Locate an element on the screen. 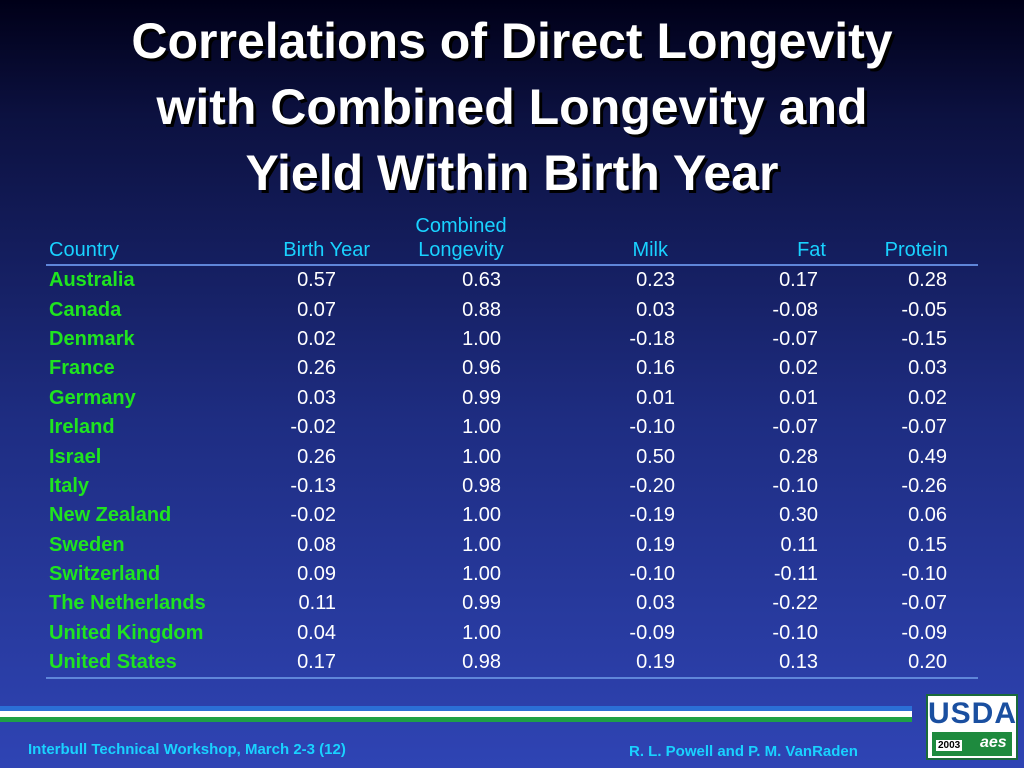 The image size is (1024, 768). fat-cell: 0.30 is located at coordinates (798, 515).